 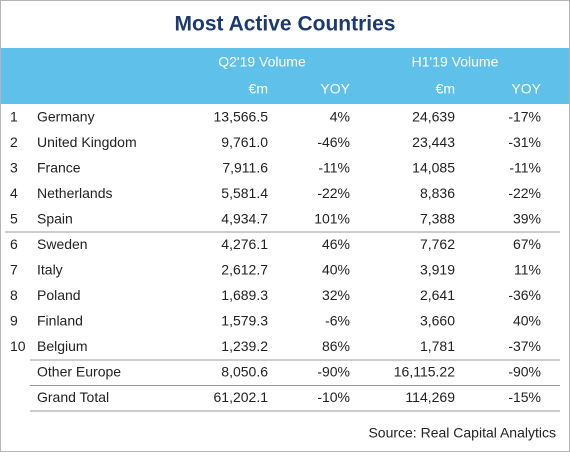 I want to click on group-header: H1'19 Volume, so click(x=455, y=62).